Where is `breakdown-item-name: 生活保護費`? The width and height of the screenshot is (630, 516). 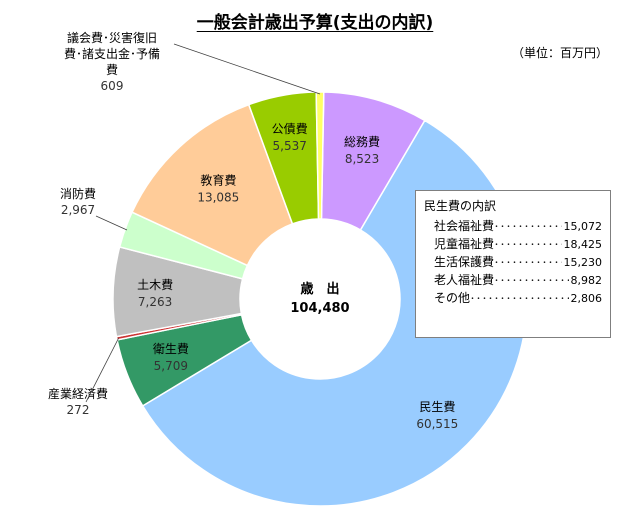
breakdown-item-name: 生活保護費 is located at coordinates (464, 262).